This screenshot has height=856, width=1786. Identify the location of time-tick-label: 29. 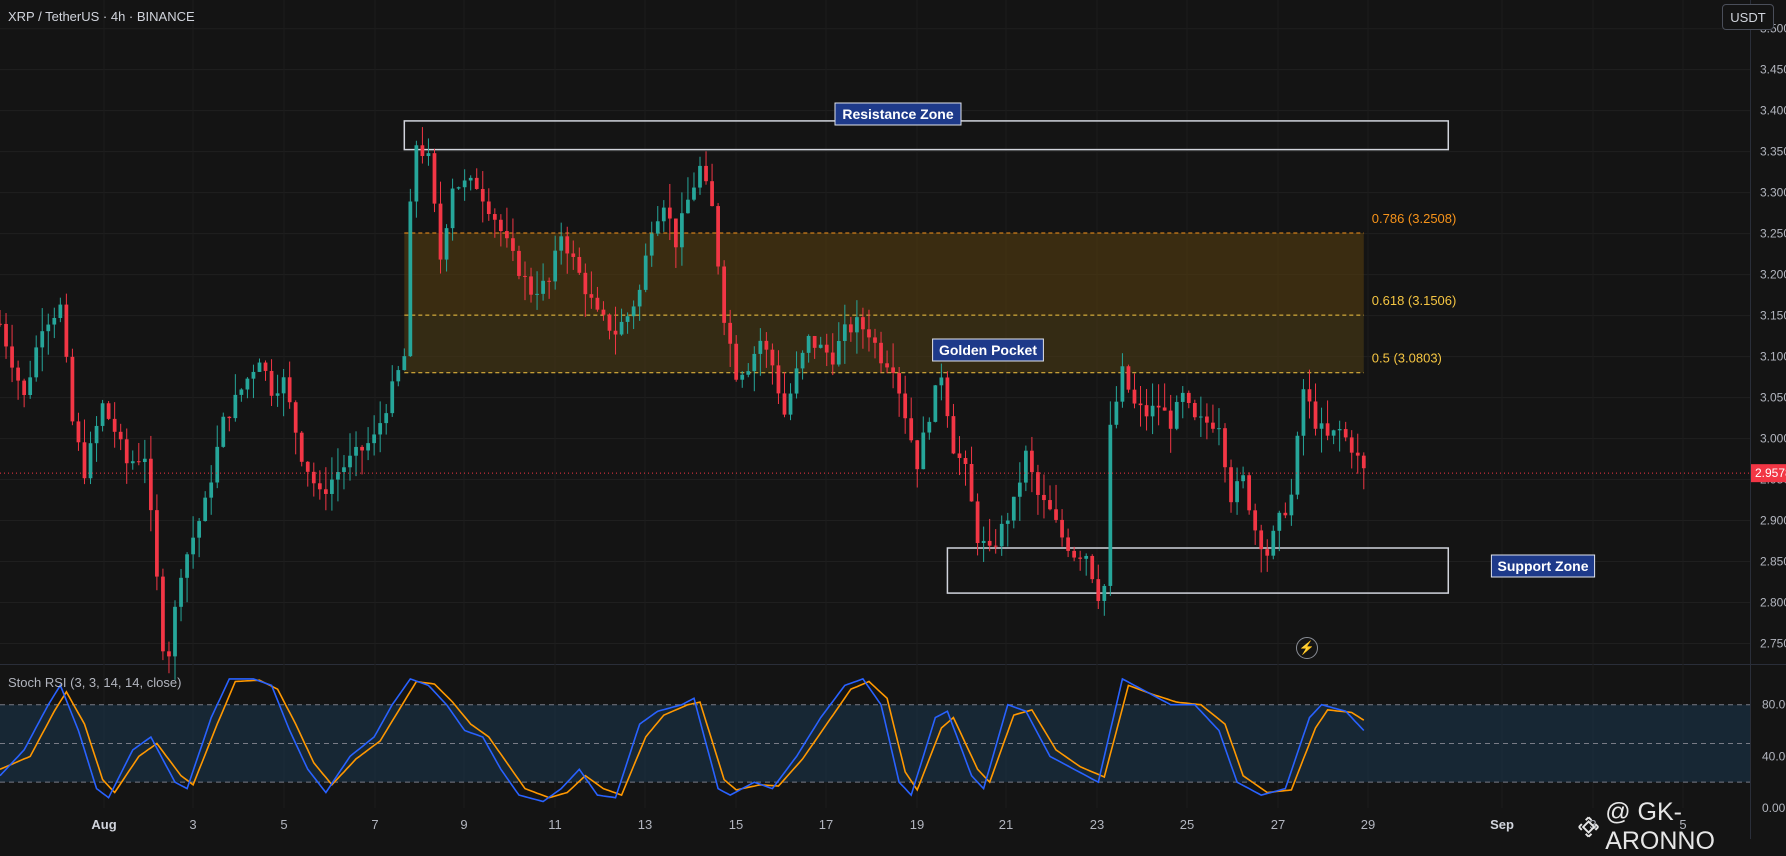
(1368, 824).